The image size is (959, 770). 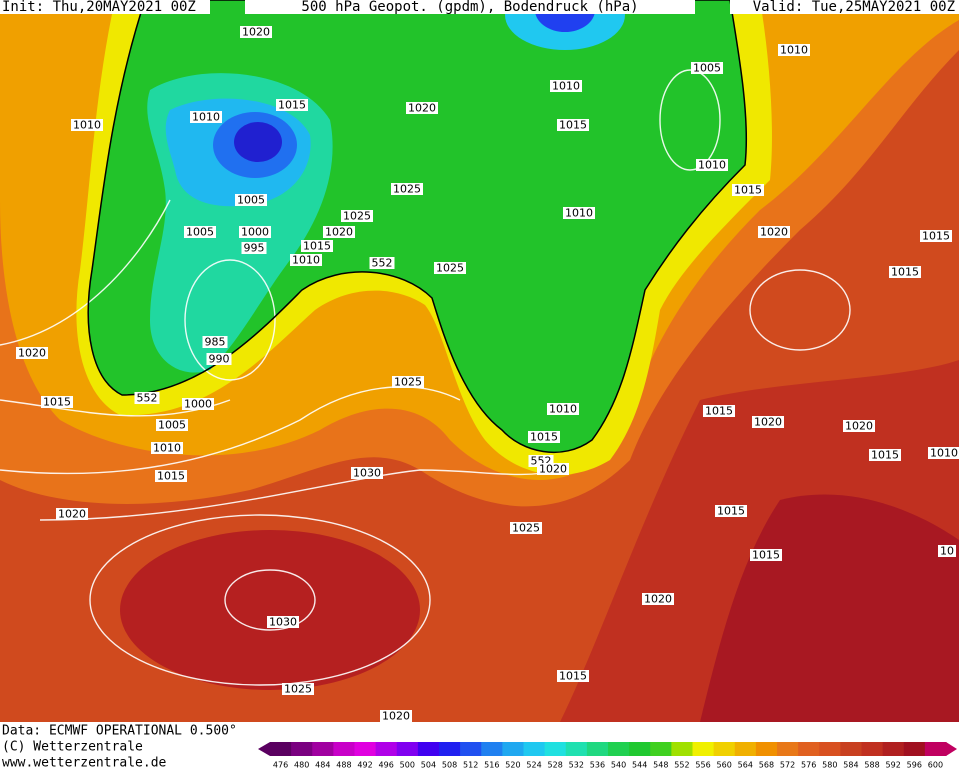 I want to click on isobar-label: 995, so click(x=254, y=248).